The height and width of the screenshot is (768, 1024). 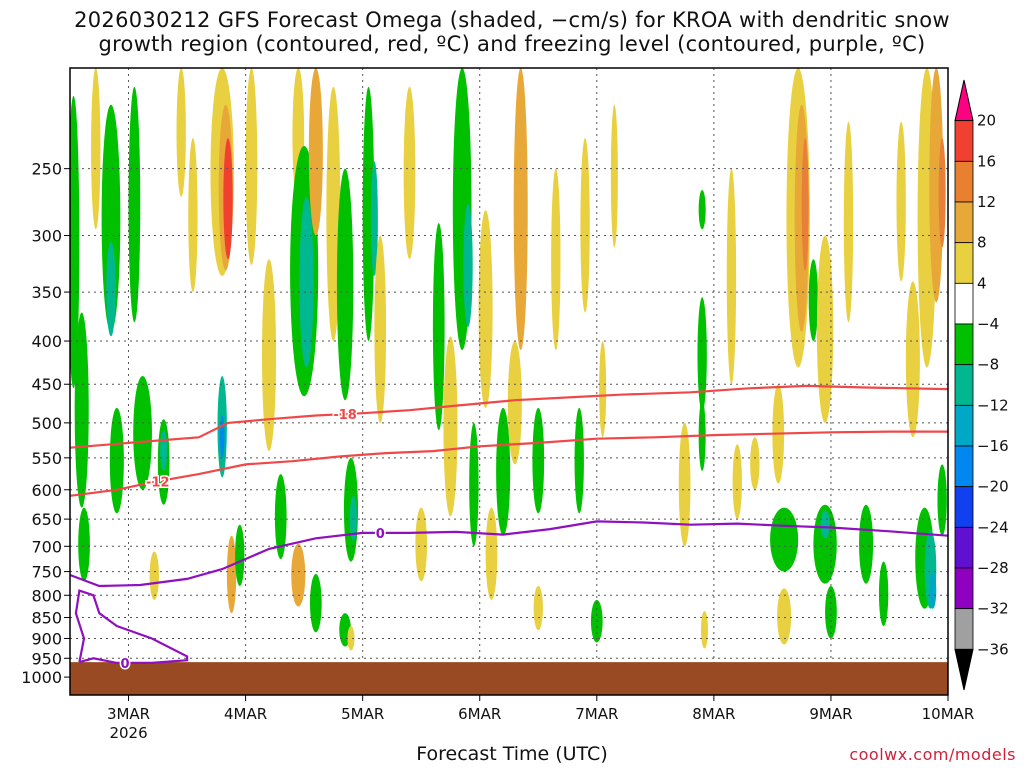 I want to click on y-tick-label: 900, so click(x=46, y=638).